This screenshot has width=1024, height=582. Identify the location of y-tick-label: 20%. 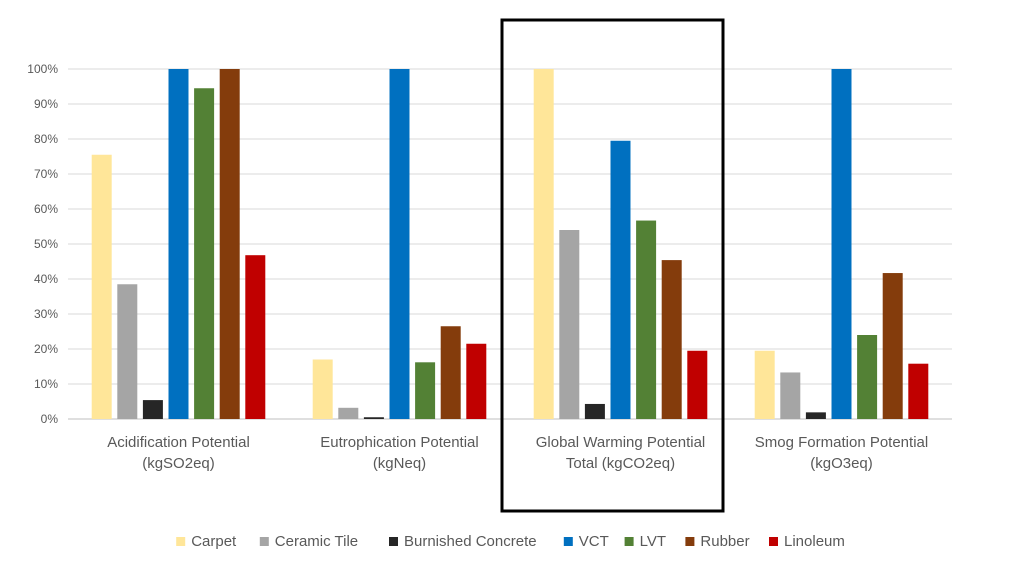
(46, 349).